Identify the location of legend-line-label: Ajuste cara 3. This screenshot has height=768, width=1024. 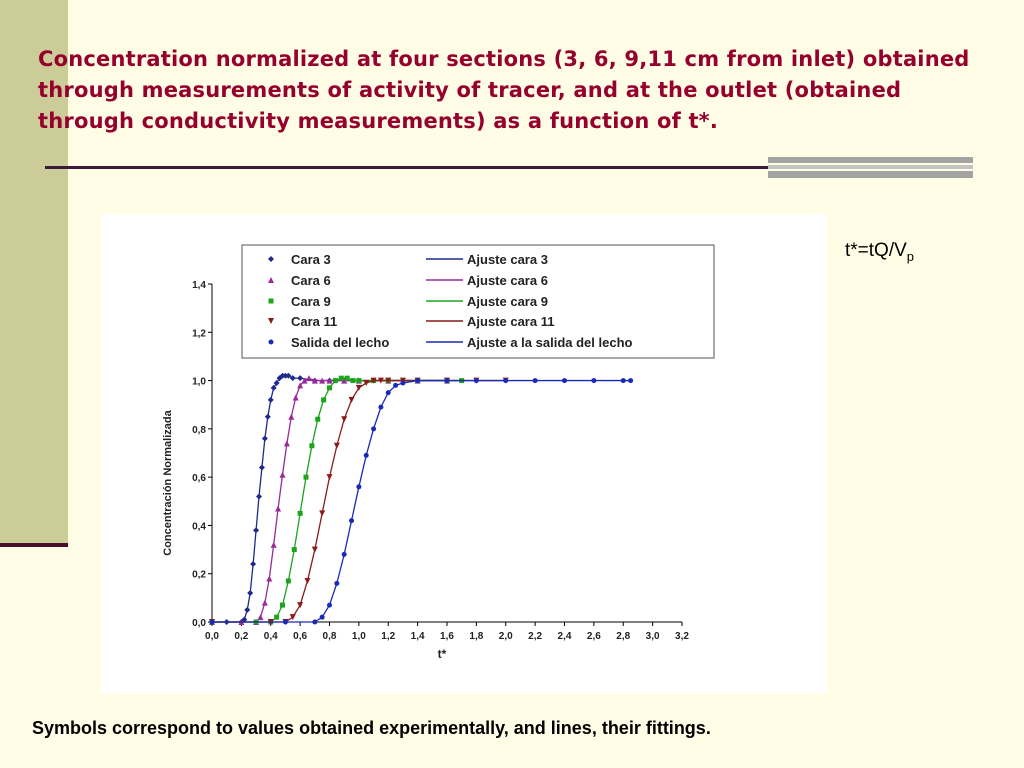
(507, 259).